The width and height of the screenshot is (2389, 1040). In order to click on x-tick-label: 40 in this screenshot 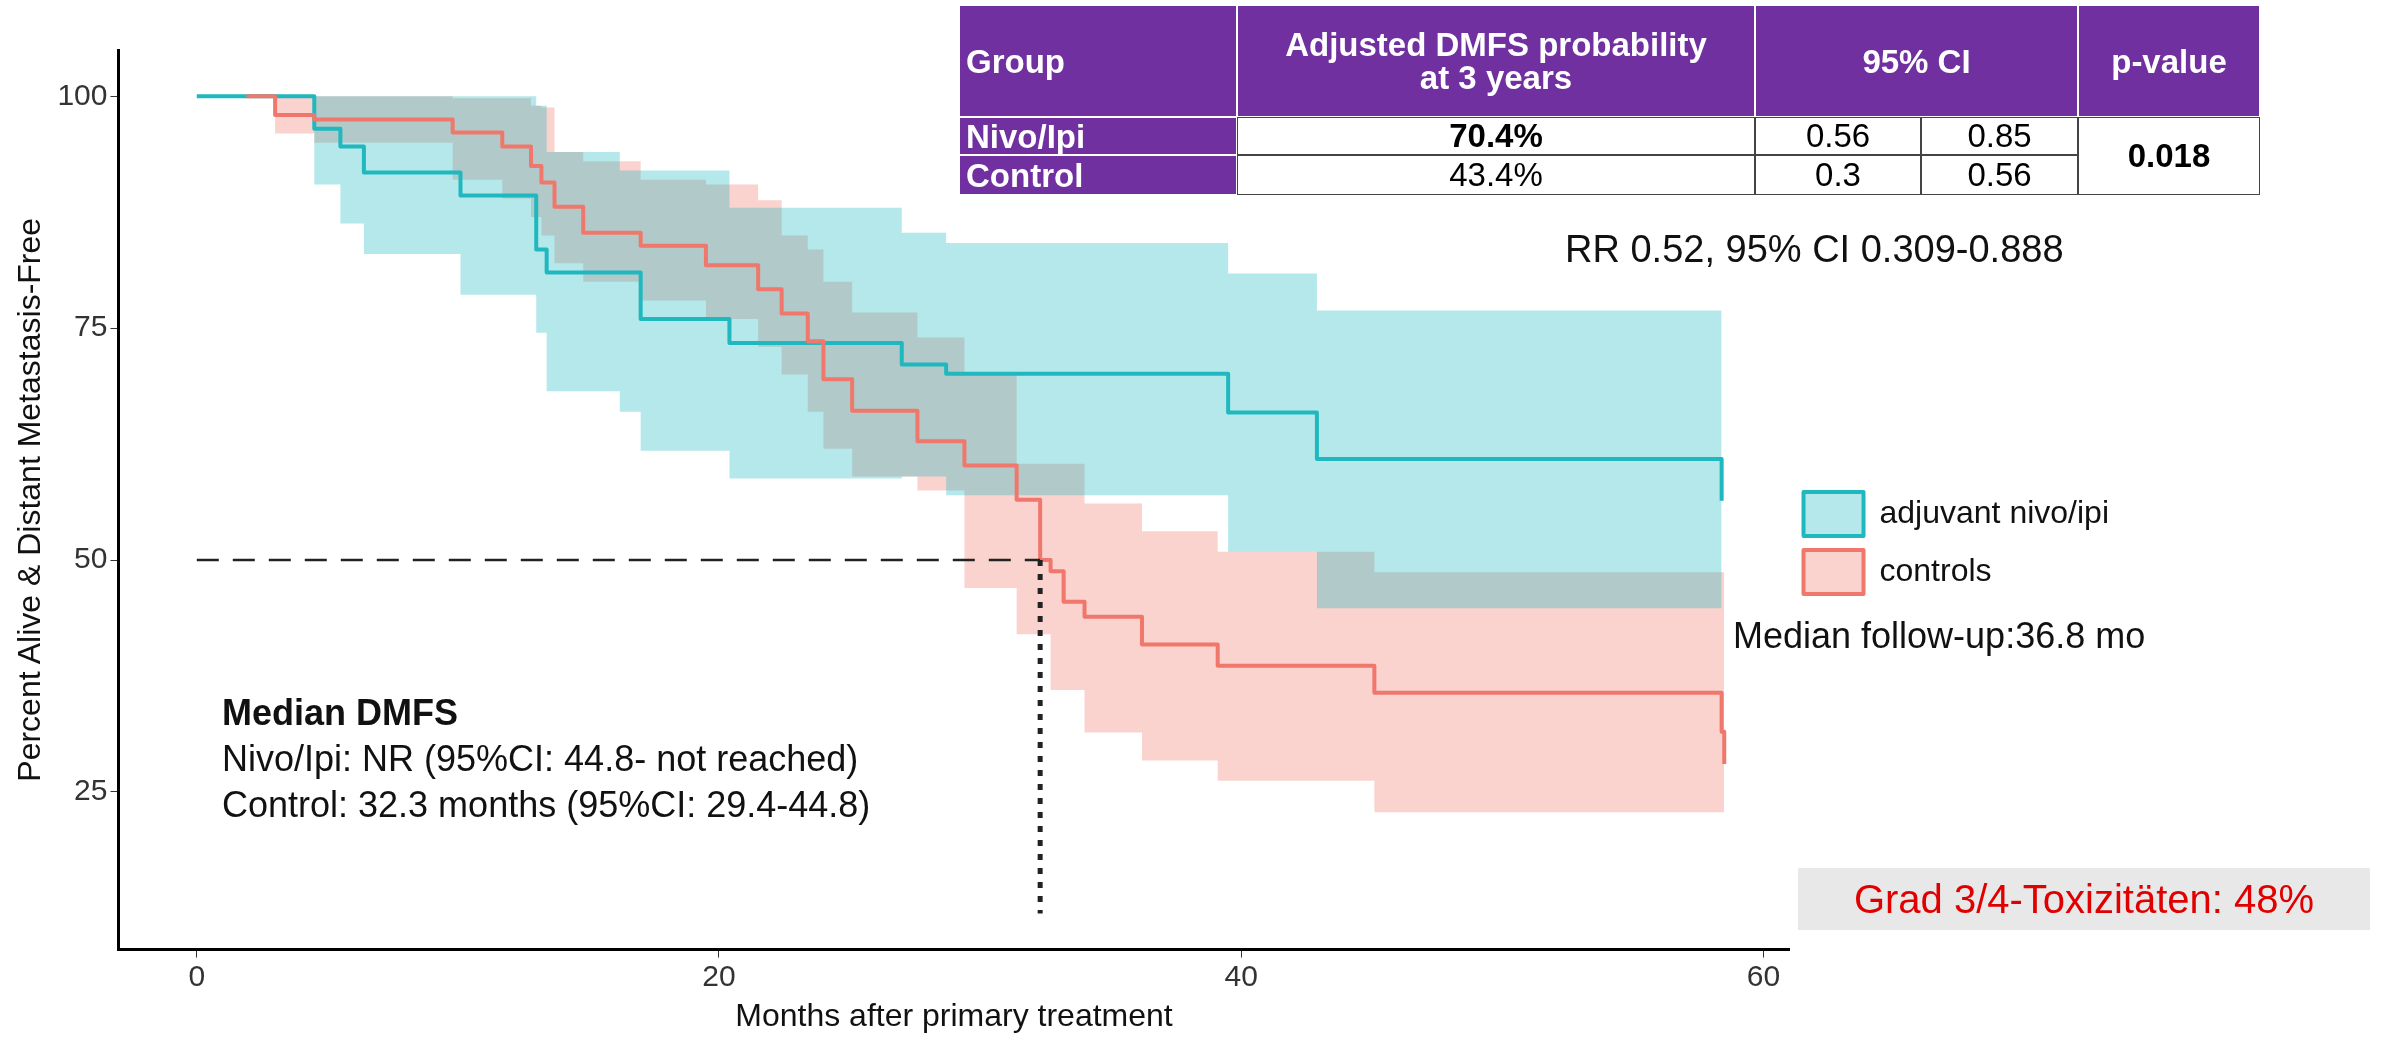, I will do `click(1241, 975)`.